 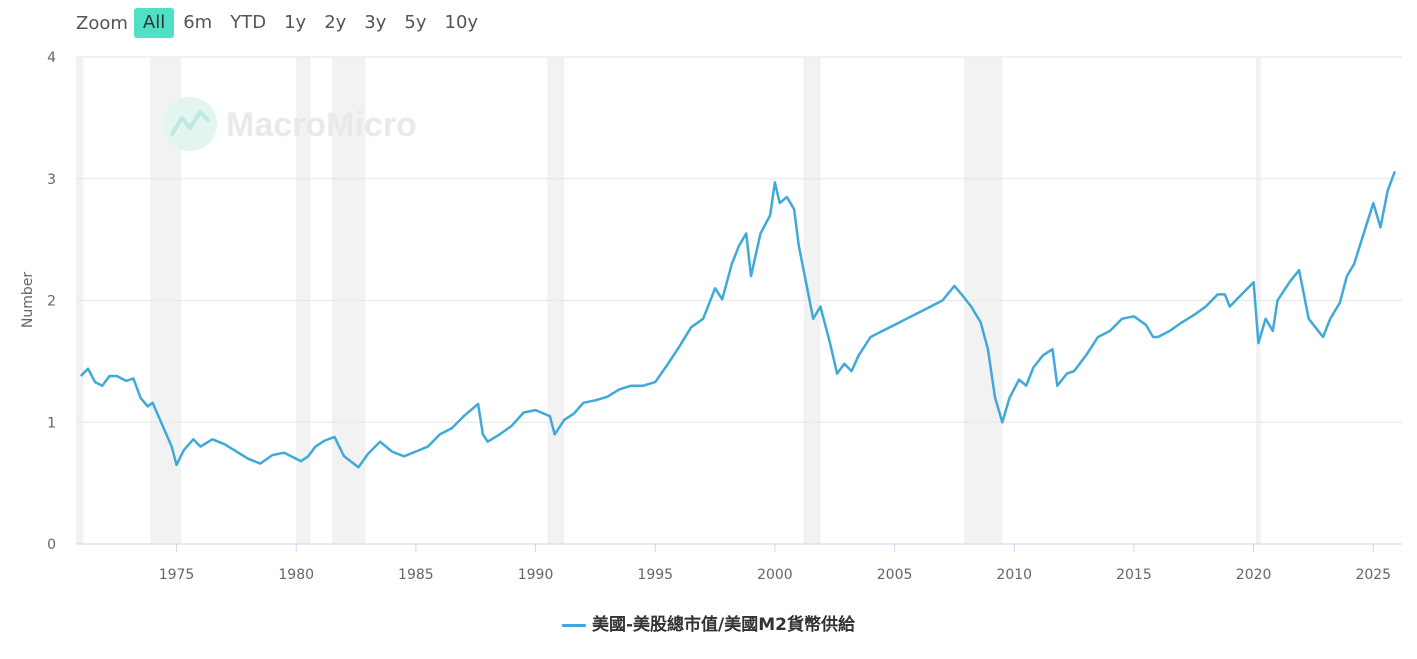 What do you see at coordinates (28, 300) in the screenshot?
I see `y-axis-label: Number` at bounding box center [28, 300].